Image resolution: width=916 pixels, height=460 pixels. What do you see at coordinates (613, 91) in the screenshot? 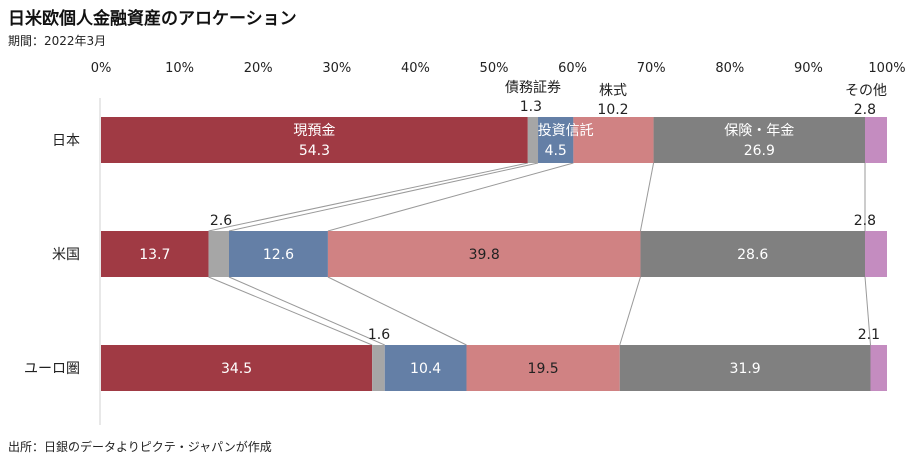
I see `series-label: 株式` at bounding box center [613, 91].